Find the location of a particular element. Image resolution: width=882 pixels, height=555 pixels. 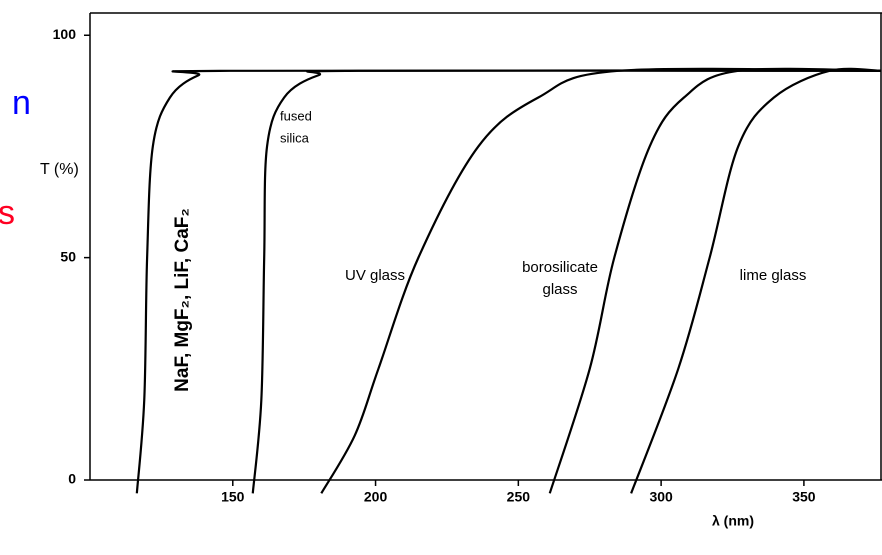

y-tick-label: 50 is located at coordinates (68, 256).